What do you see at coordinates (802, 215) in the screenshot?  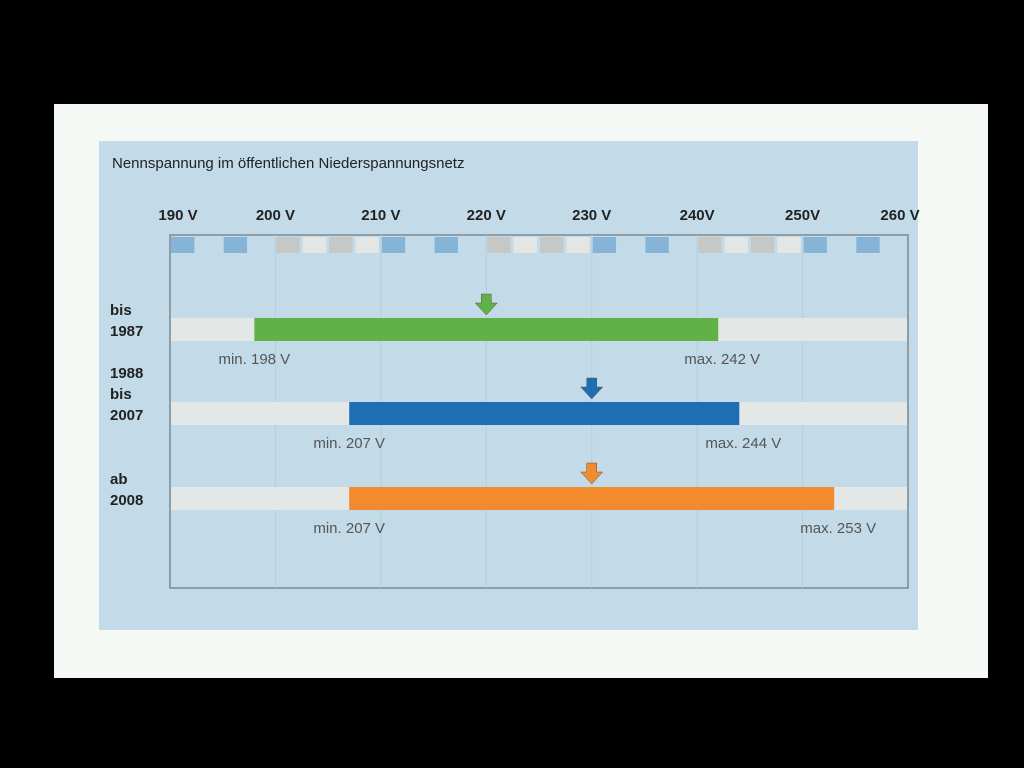 I see `tick-label: 250V` at bounding box center [802, 215].